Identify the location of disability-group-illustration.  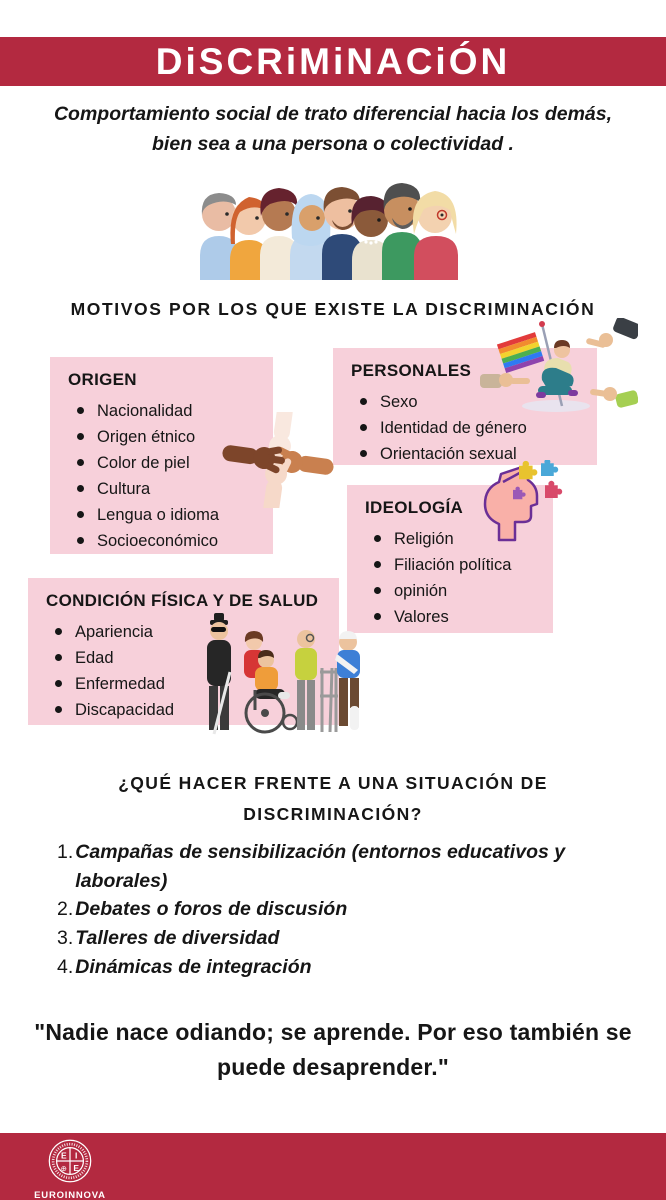
(283, 674).